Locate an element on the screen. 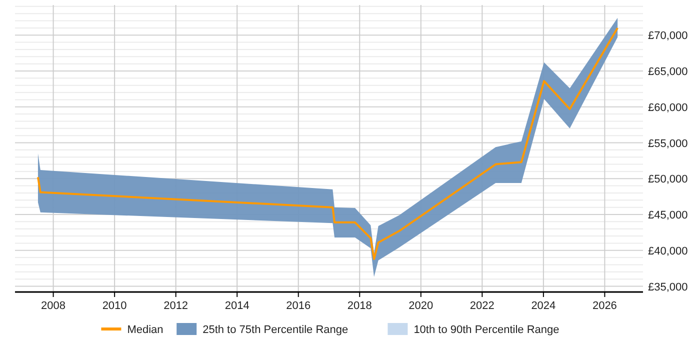 The width and height of the screenshot is (700, 350). x-tick-label: 2018 is located at coordinates (359, 306).